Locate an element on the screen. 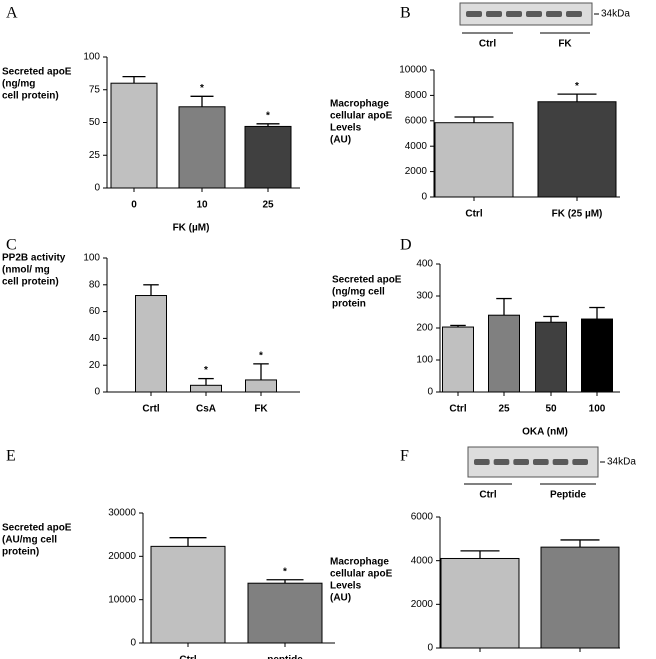 The height and width of the screenshot is (659, 656). panel-label: C is located at coordinates (11, 245).